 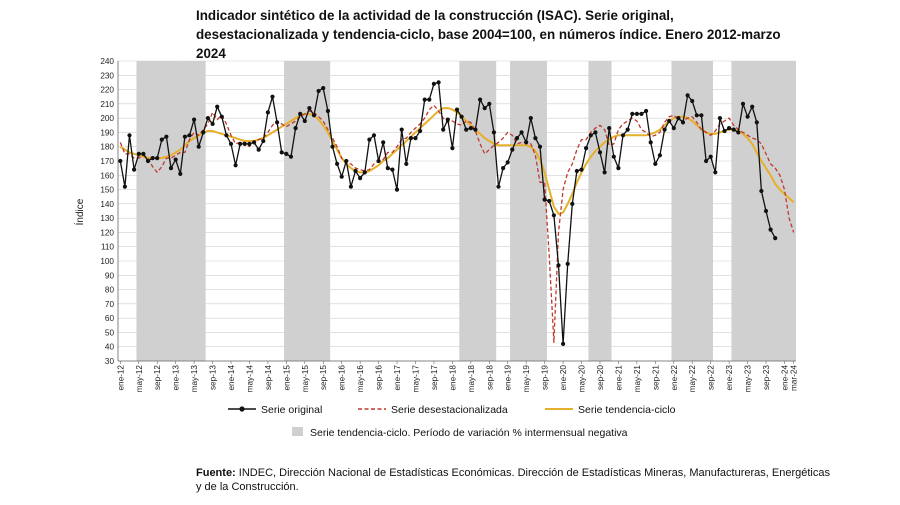 I want to click on x-tick-label: sep-15, so click(x=323, y=377).